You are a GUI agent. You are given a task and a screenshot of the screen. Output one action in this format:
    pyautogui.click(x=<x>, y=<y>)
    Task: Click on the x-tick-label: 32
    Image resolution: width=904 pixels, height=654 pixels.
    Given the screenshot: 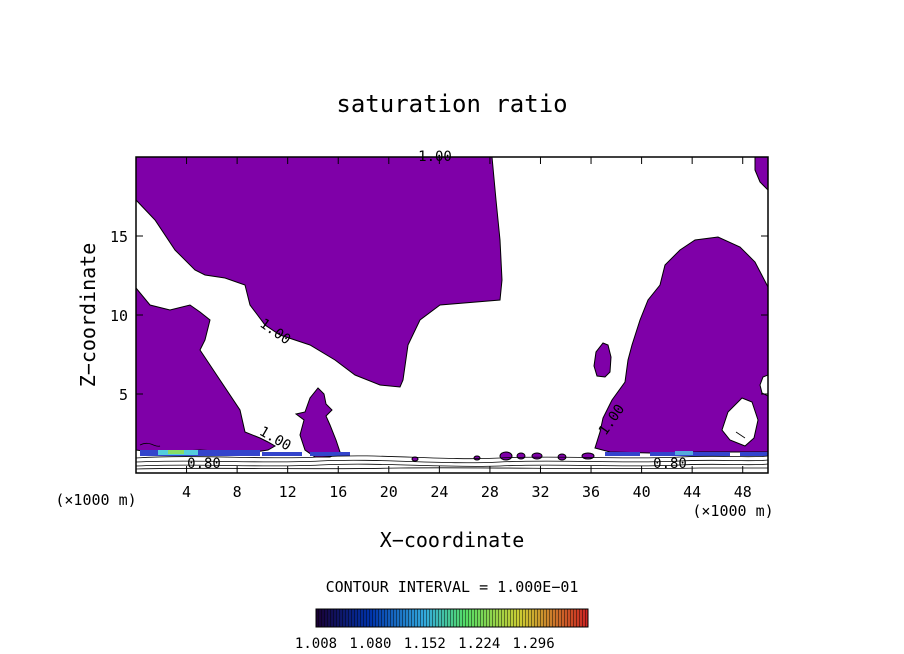 What is the action you would take?
    pyautogui.click(x=540, y=492)
    